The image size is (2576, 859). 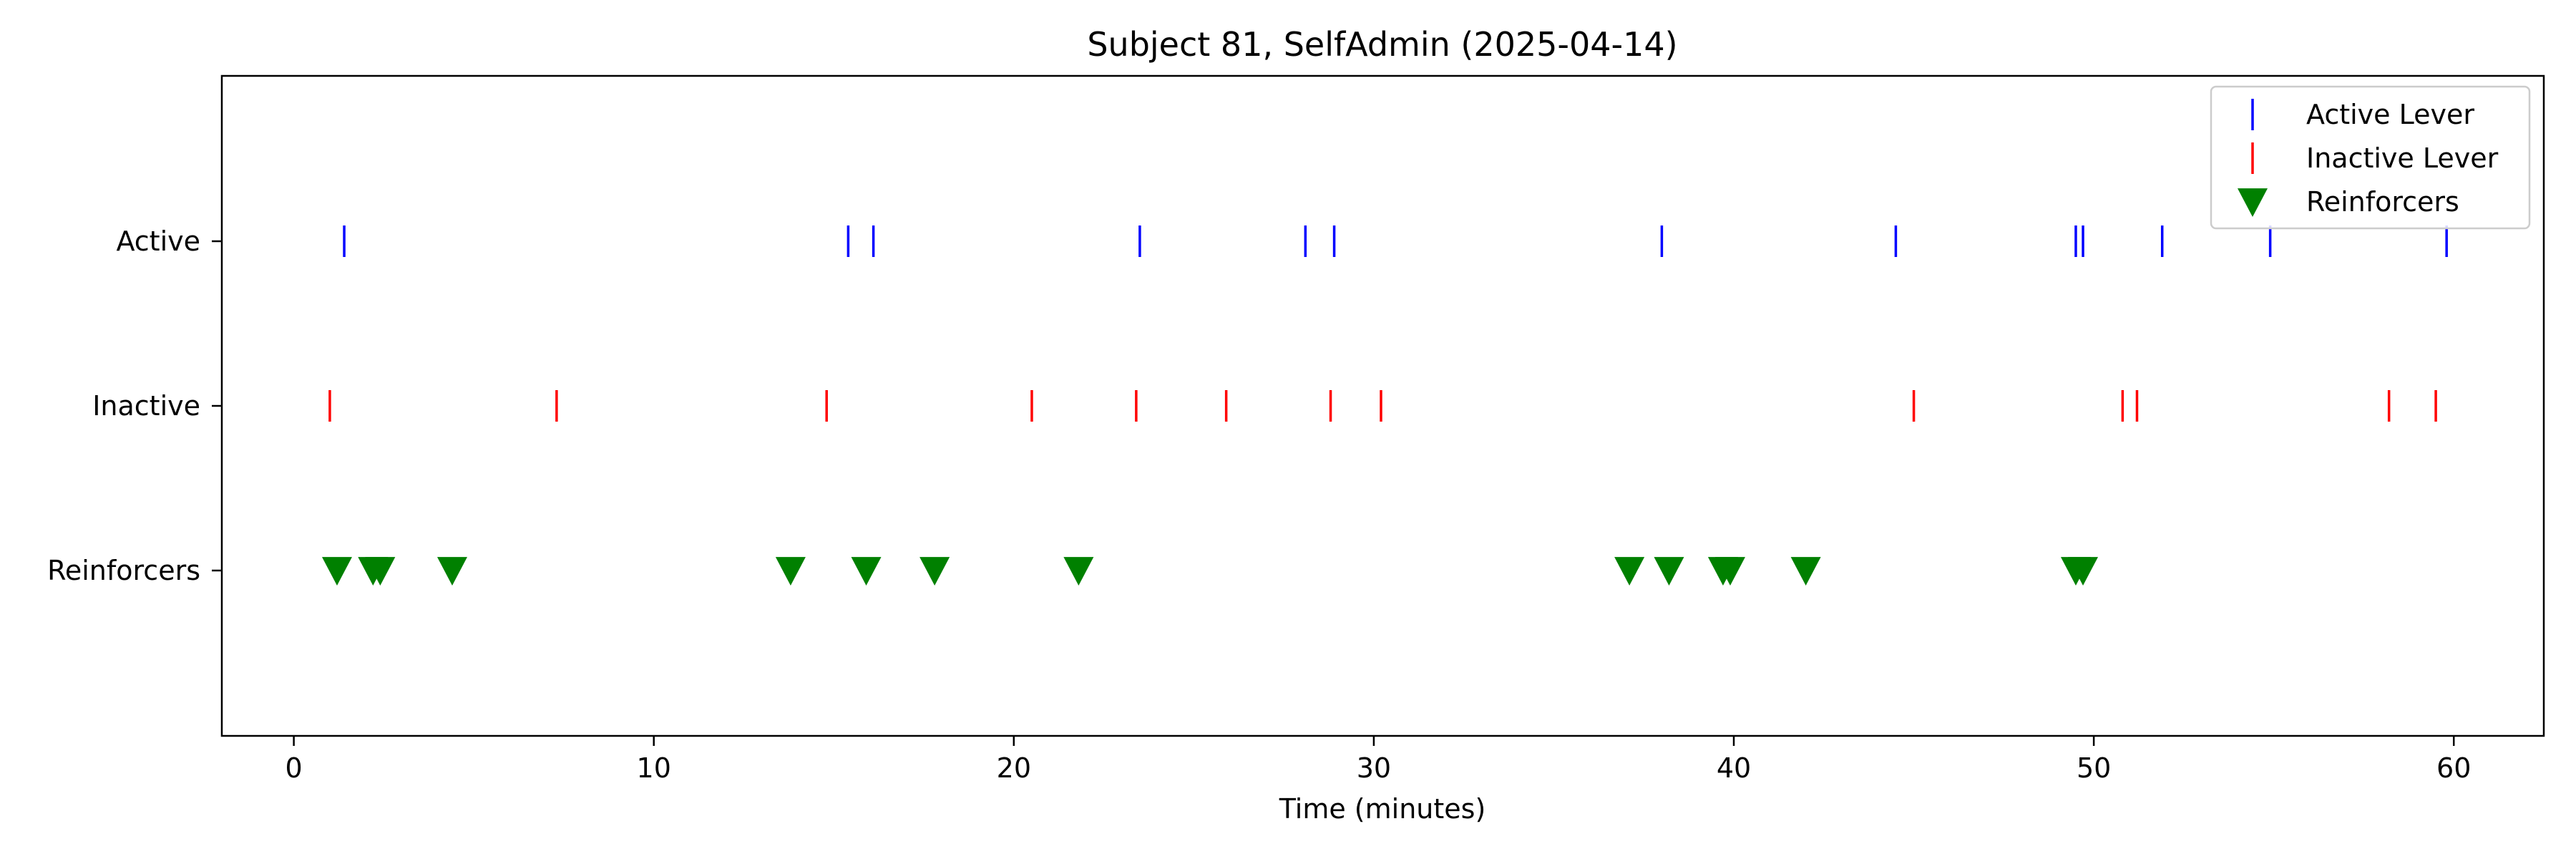 I want to click on legend: Active Lever Inactive Lever Reinforcers, so click(x=2370, y=157).